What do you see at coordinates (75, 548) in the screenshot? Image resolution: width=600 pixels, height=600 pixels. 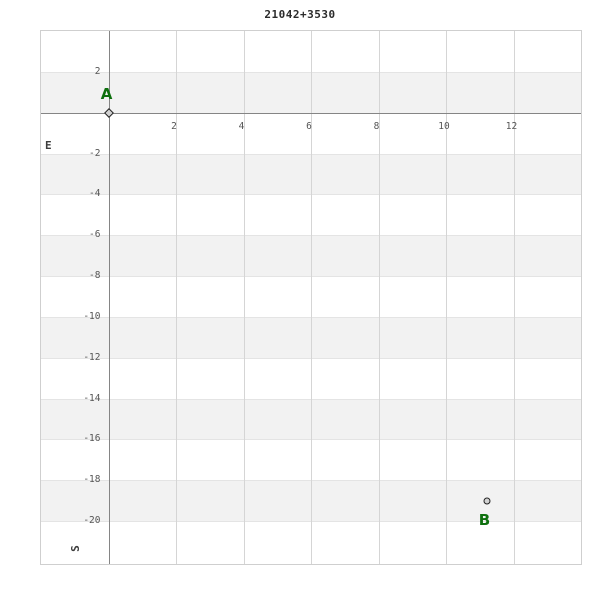 I see `south-direction-label: S` at bounding box center [75, 548].